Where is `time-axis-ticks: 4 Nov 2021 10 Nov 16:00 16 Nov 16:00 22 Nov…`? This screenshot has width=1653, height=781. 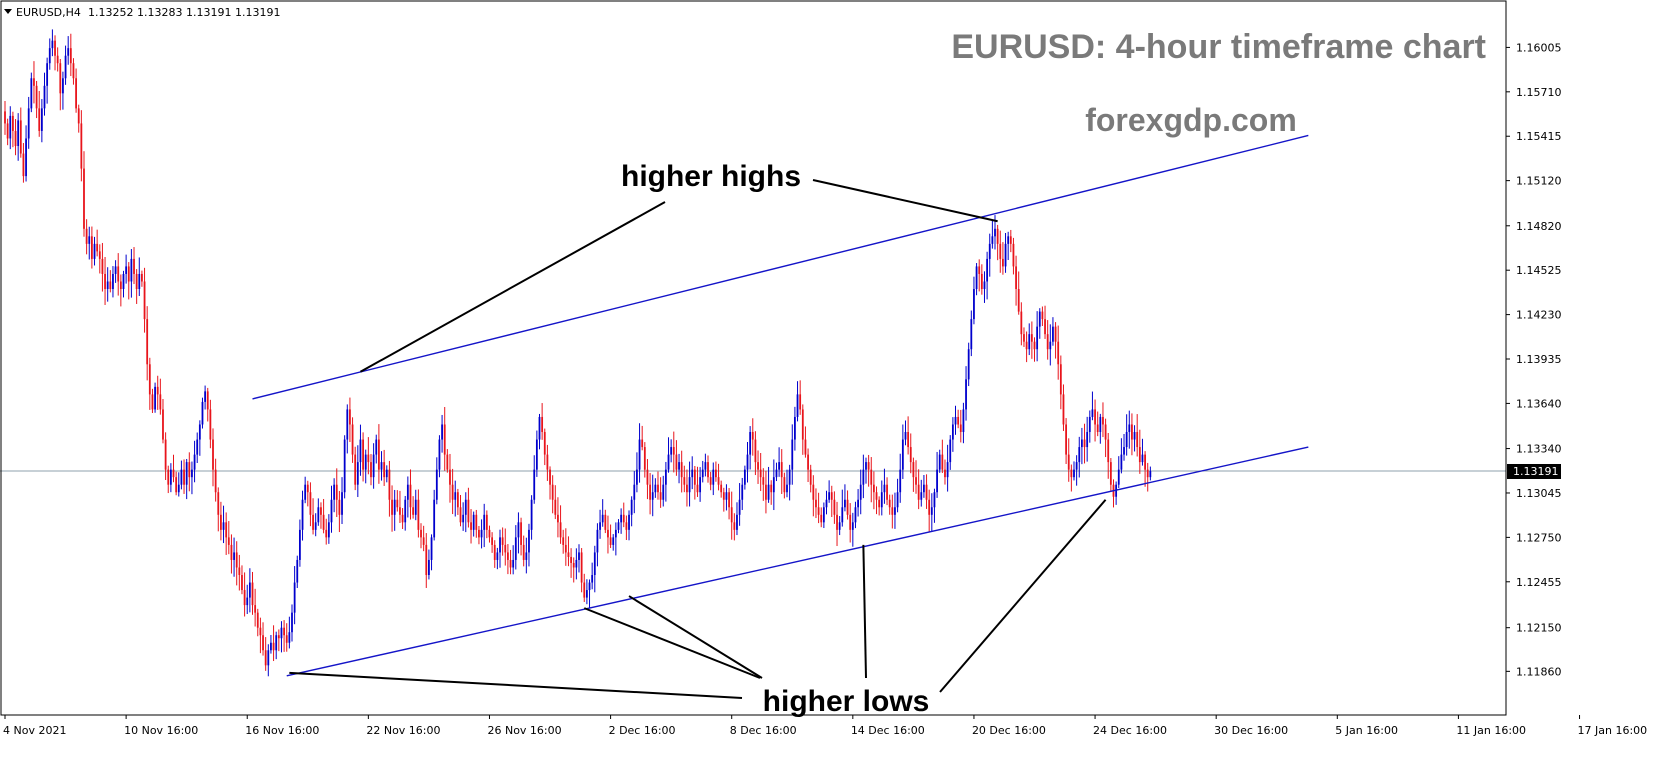 time-axis-ticks: 4 Nov 2021 10 Nov 16:00 16 Nov 16:00 22 Nov… is located at coordinates (825, 726).